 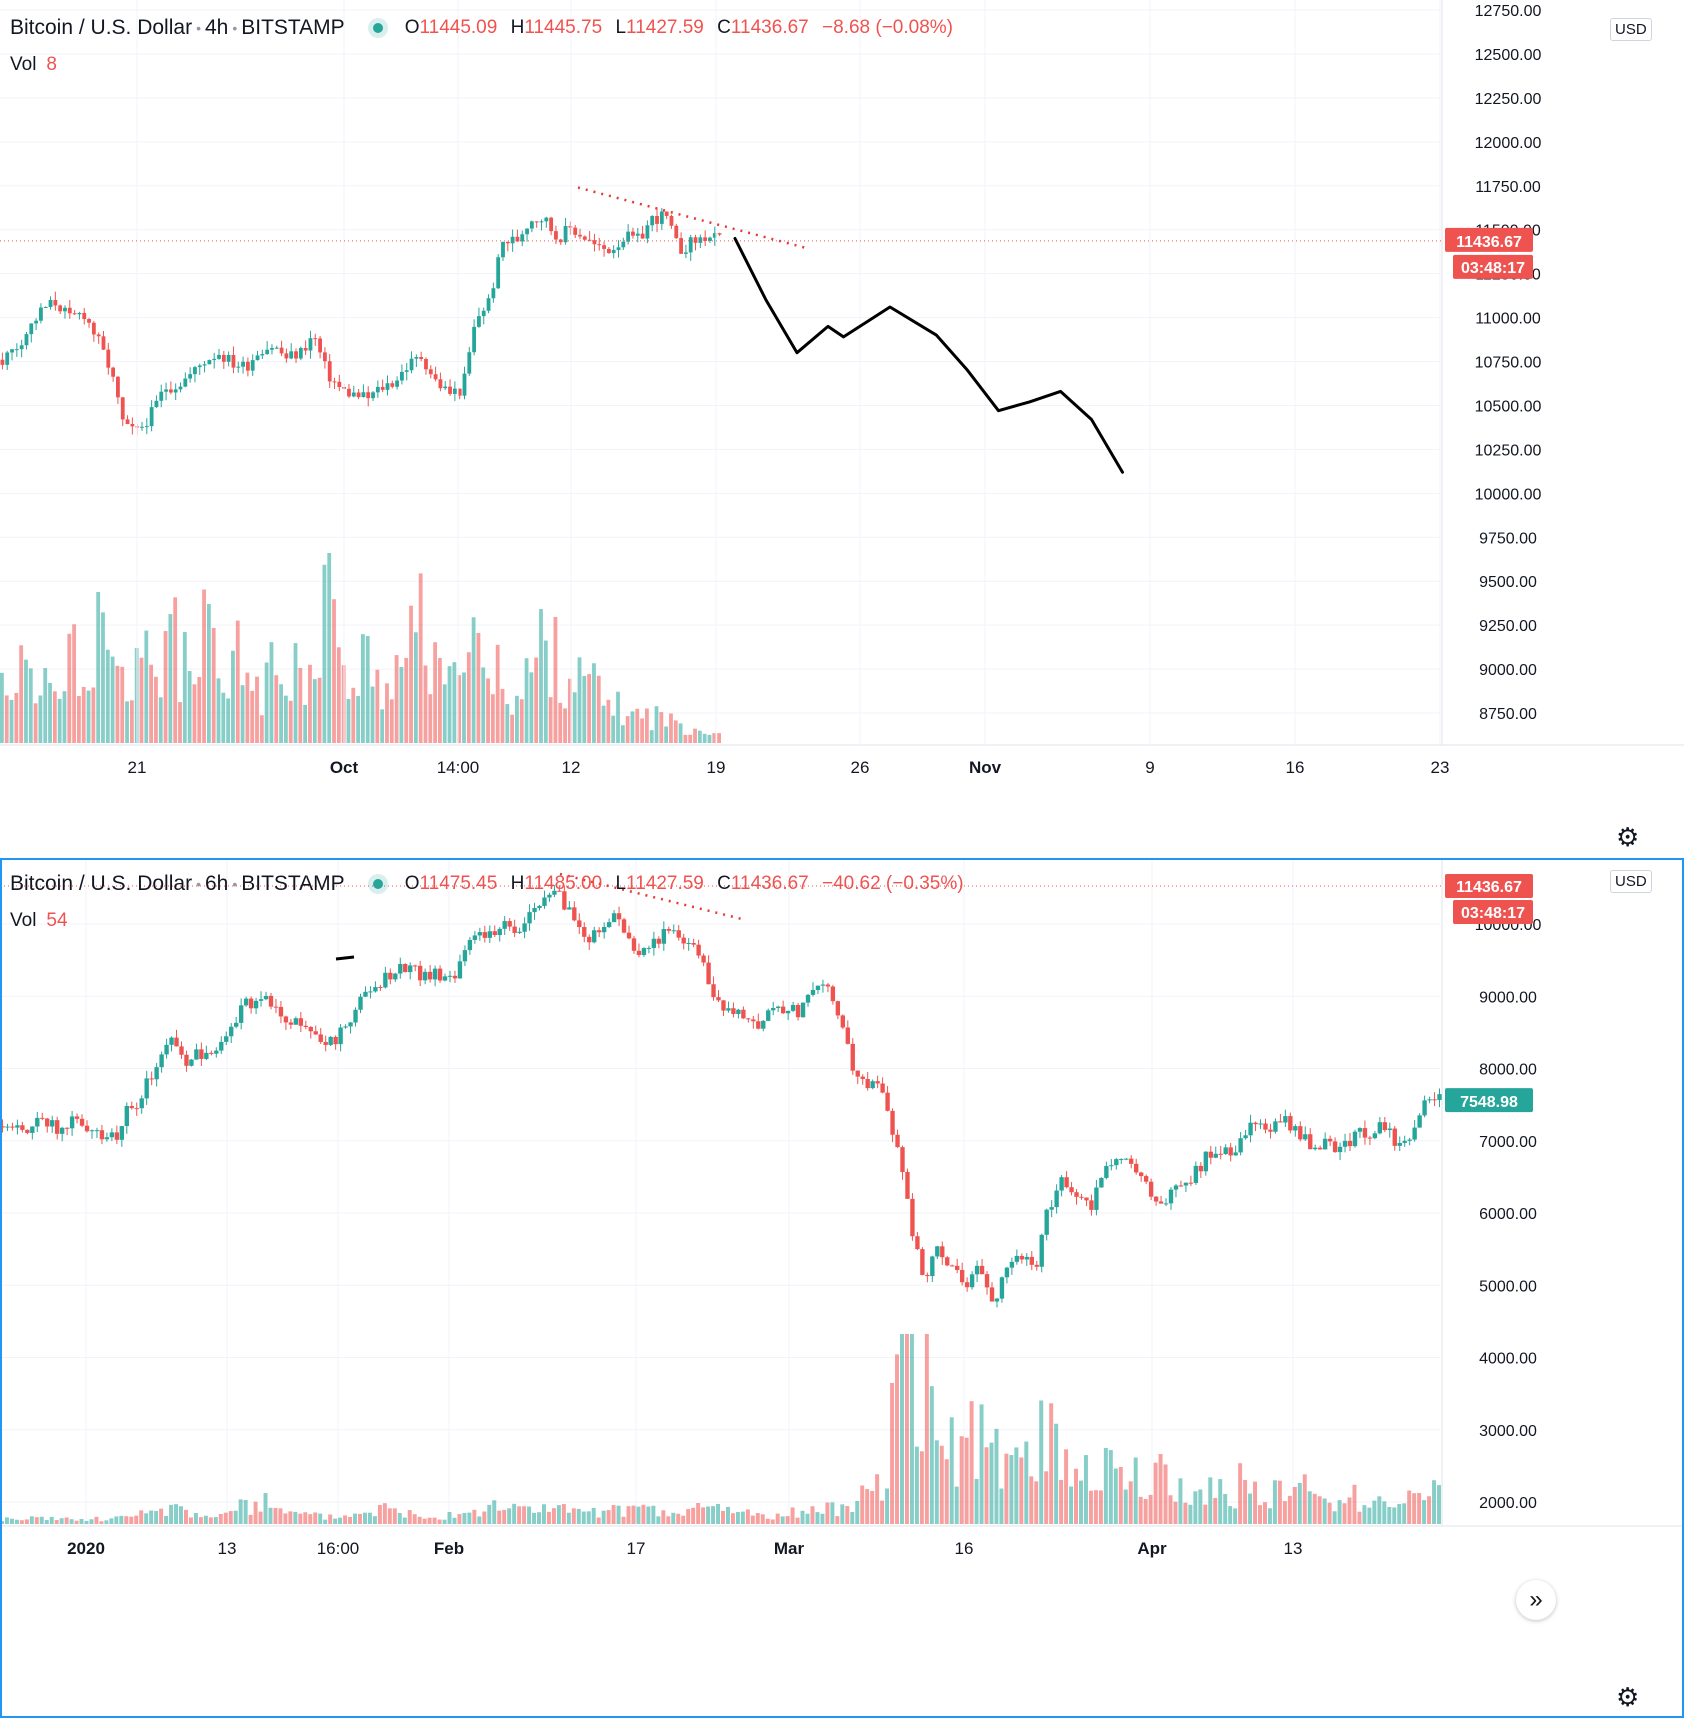 I want to click on high-value: 11445.75, so click(x=563, y=27).